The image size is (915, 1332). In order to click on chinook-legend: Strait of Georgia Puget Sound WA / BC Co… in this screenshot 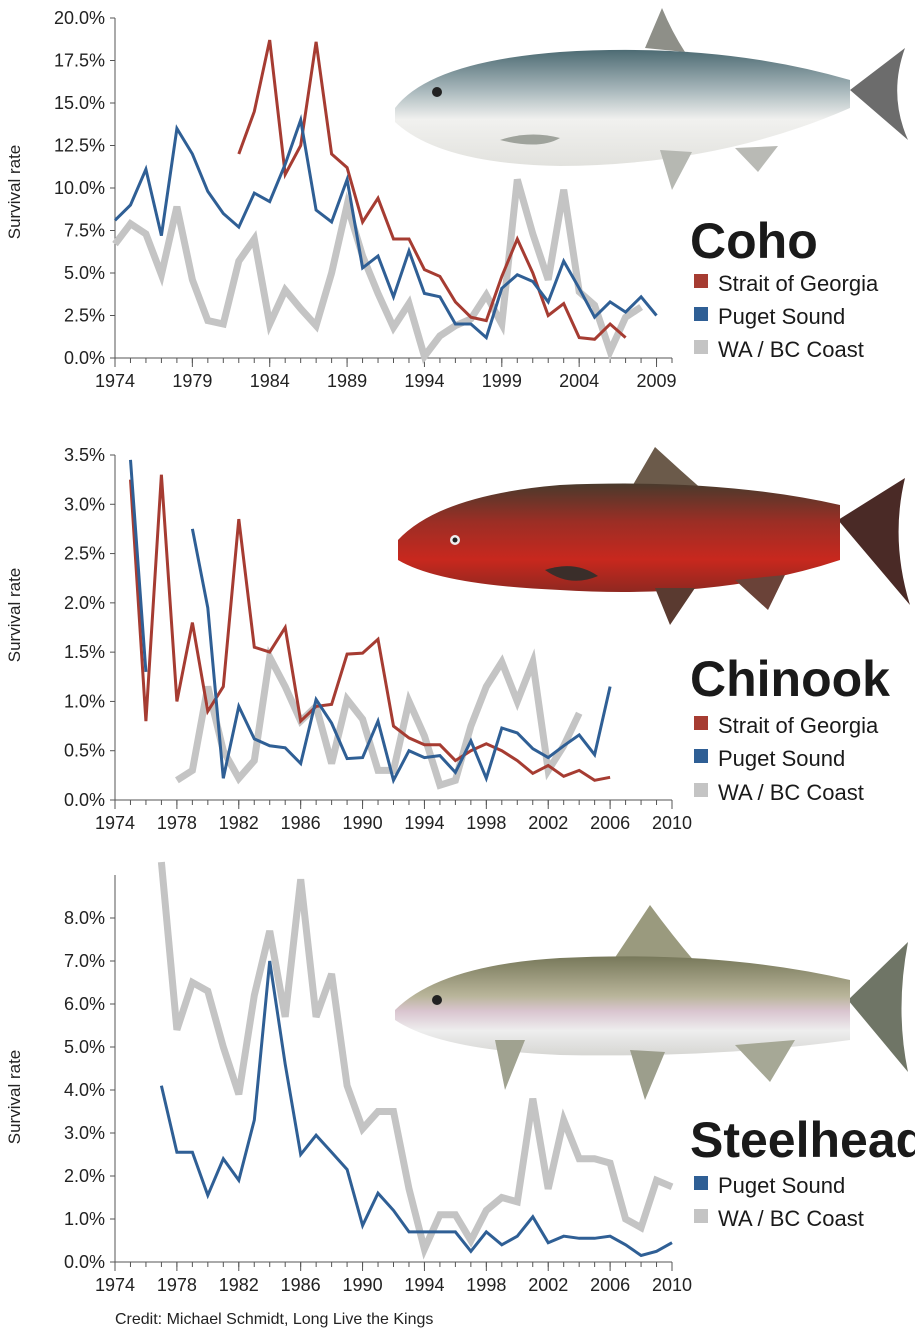, I will do `click(786, 759)`.